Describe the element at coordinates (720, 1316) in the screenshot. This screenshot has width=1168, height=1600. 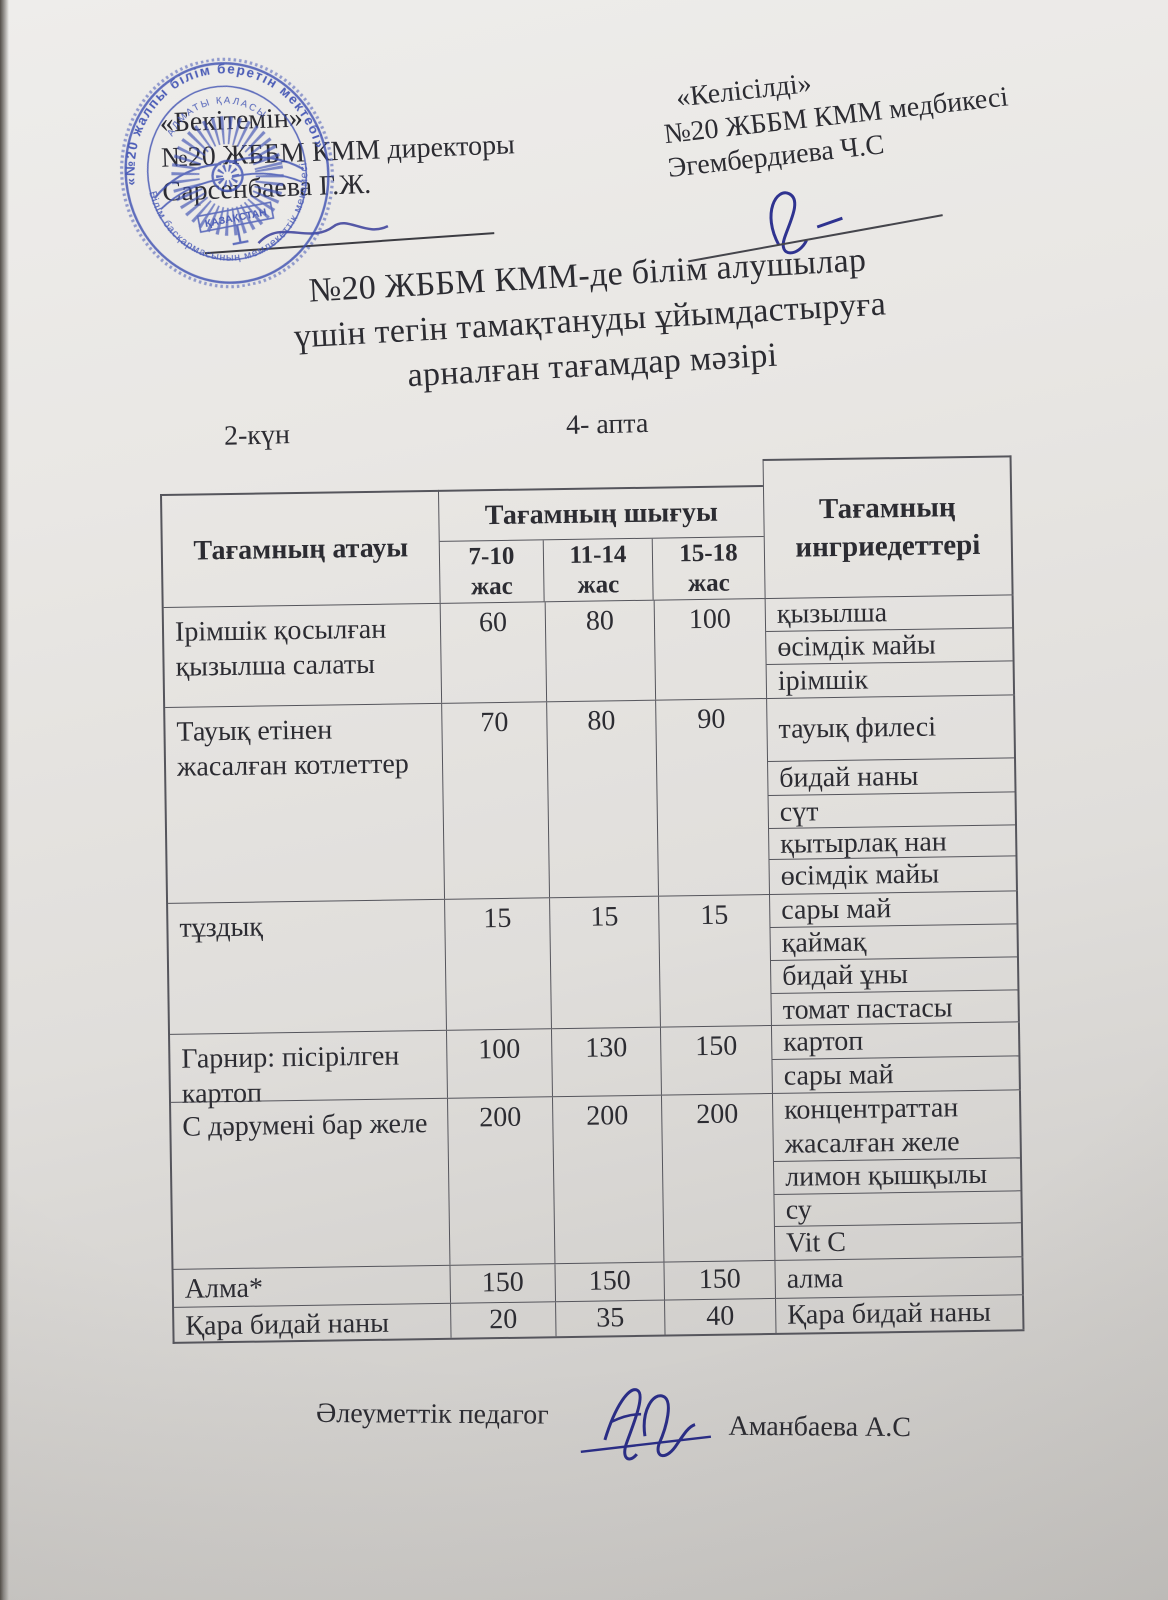
I see `portion-15-18: 40` at that location.